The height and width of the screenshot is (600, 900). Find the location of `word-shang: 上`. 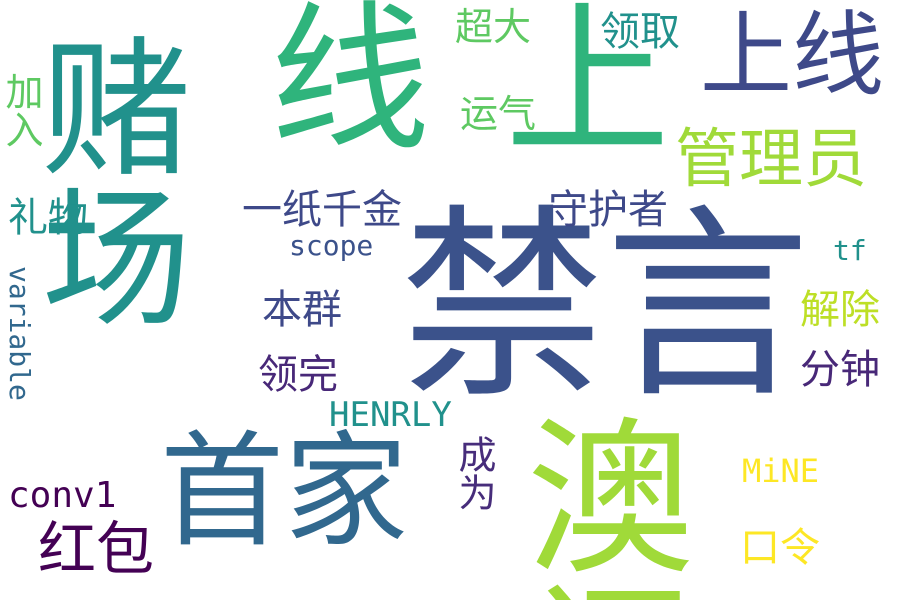

word-shang: 上 is located at coordinates (587, 89).